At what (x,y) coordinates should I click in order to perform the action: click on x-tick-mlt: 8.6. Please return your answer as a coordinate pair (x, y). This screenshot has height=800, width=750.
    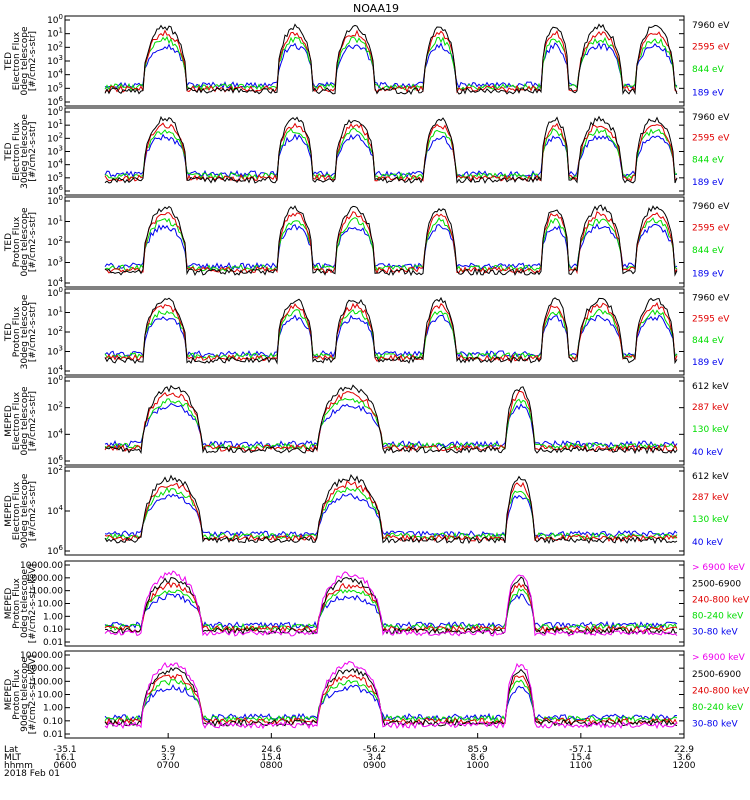
    Looking at the image, I should click on (478, 758).